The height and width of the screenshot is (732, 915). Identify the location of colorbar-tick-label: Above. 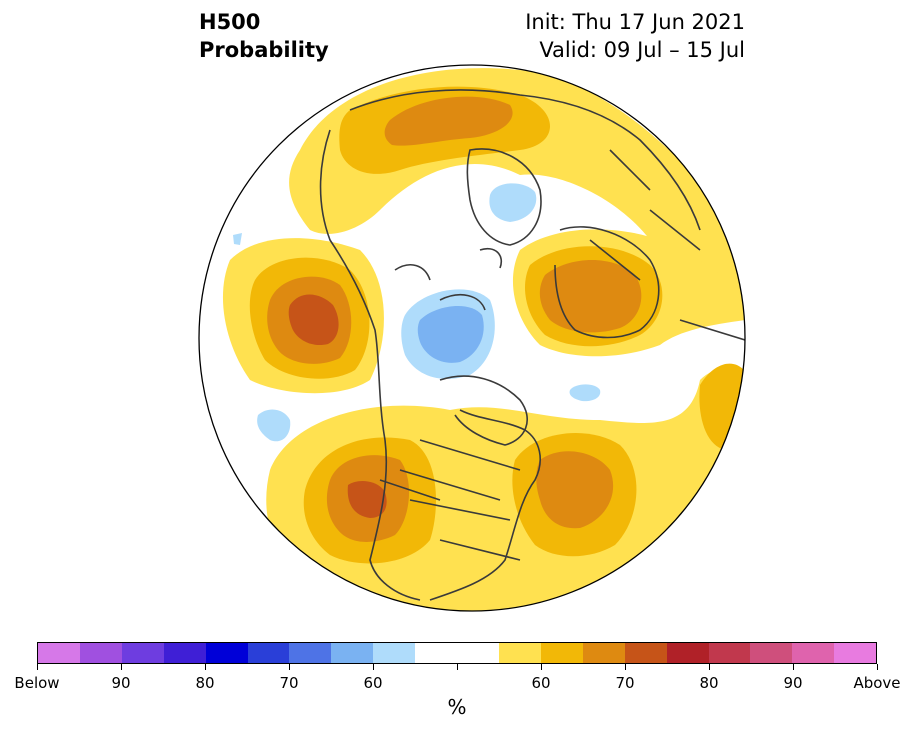
(877, 683).